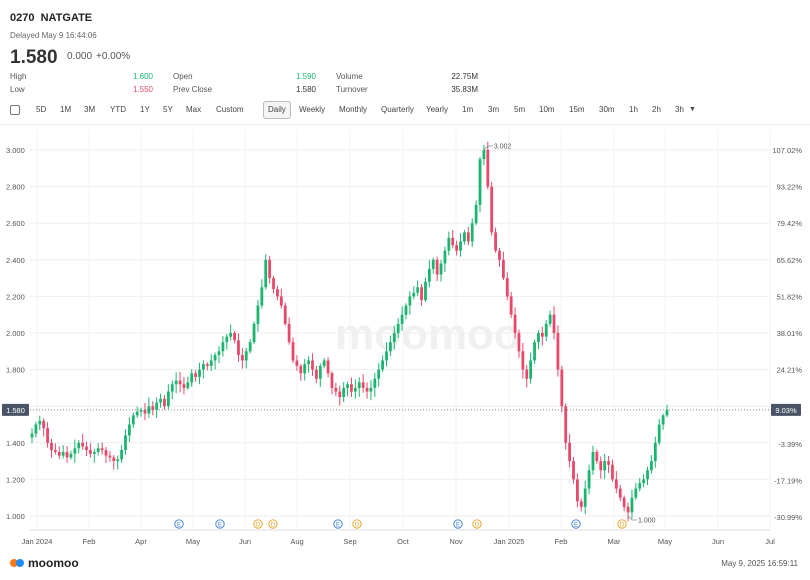 This screenshot has height=580, width=810. Describe the element at coordinates (547, 109) in the screenshot. I see `tab-10min: 10m` at that location.